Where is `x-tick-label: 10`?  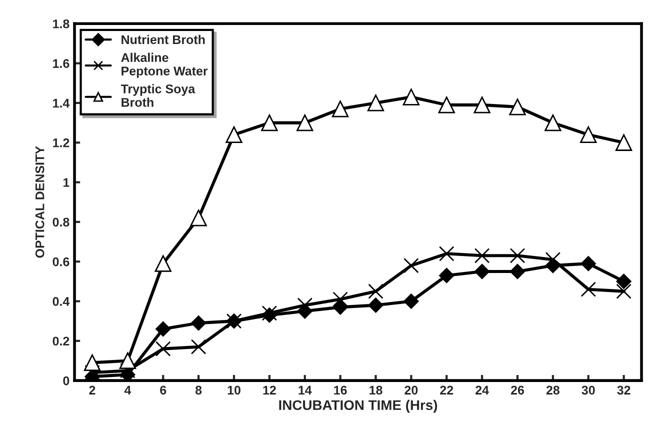
x-tick-label: 10 is located at coordinates (234, 390).